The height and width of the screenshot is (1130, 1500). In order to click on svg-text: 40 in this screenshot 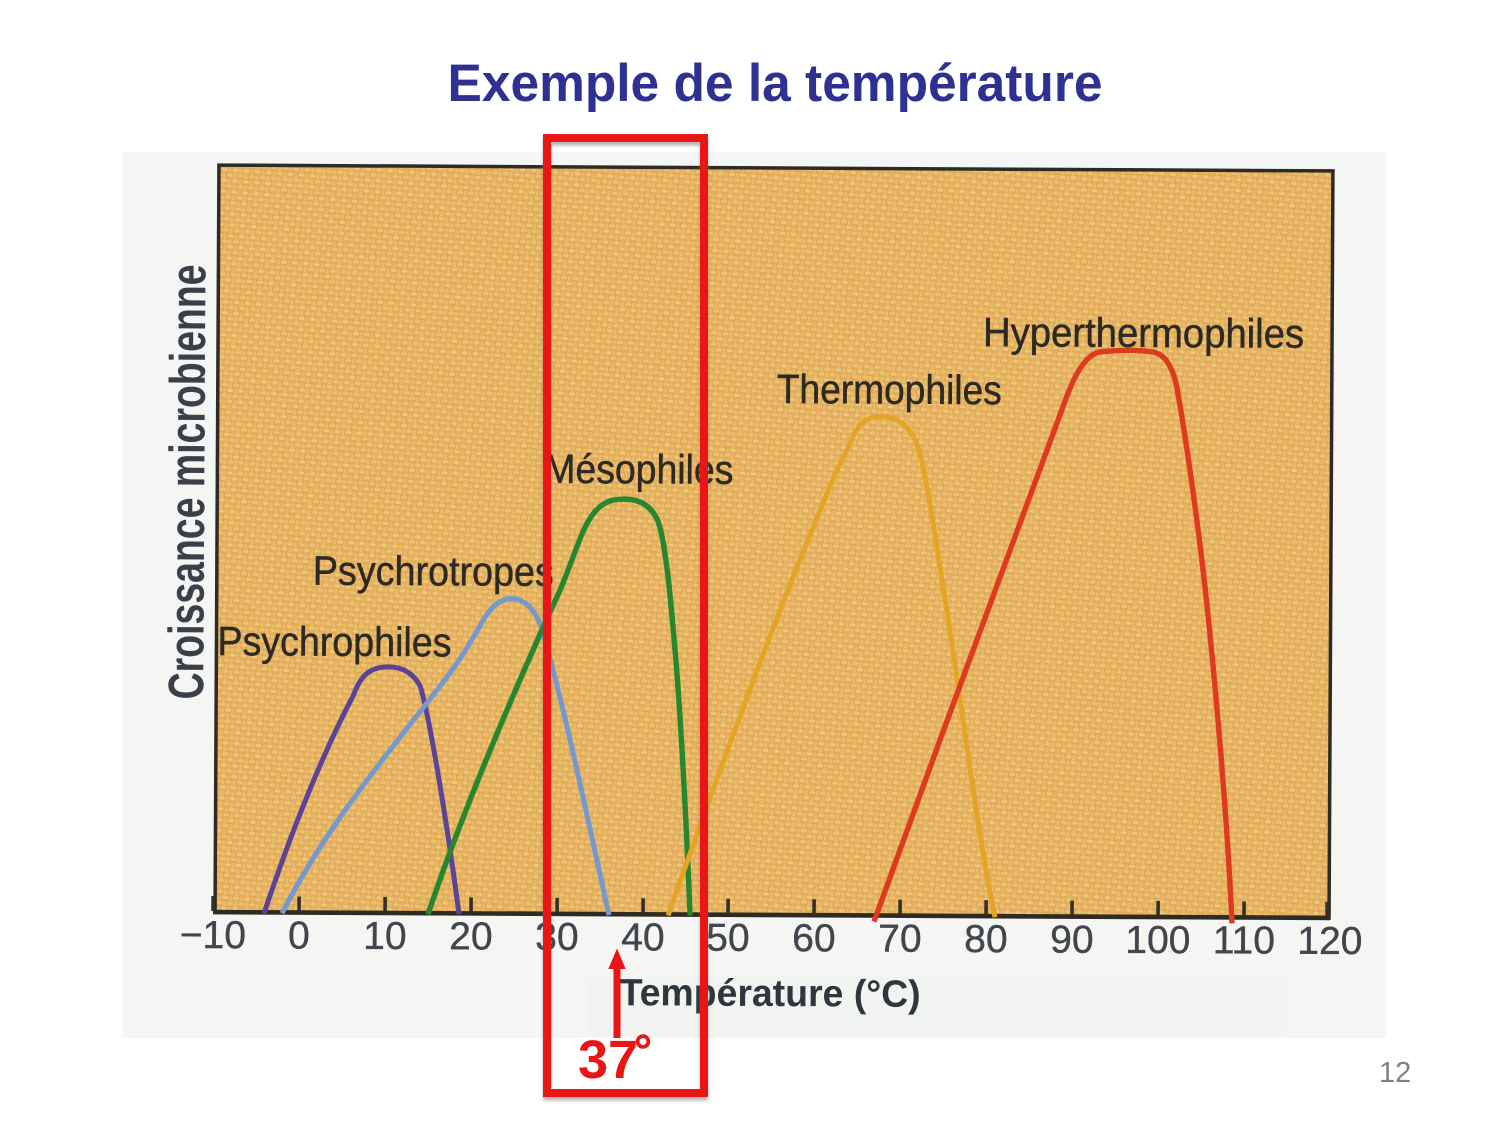, I will do `click(643, 937)`.